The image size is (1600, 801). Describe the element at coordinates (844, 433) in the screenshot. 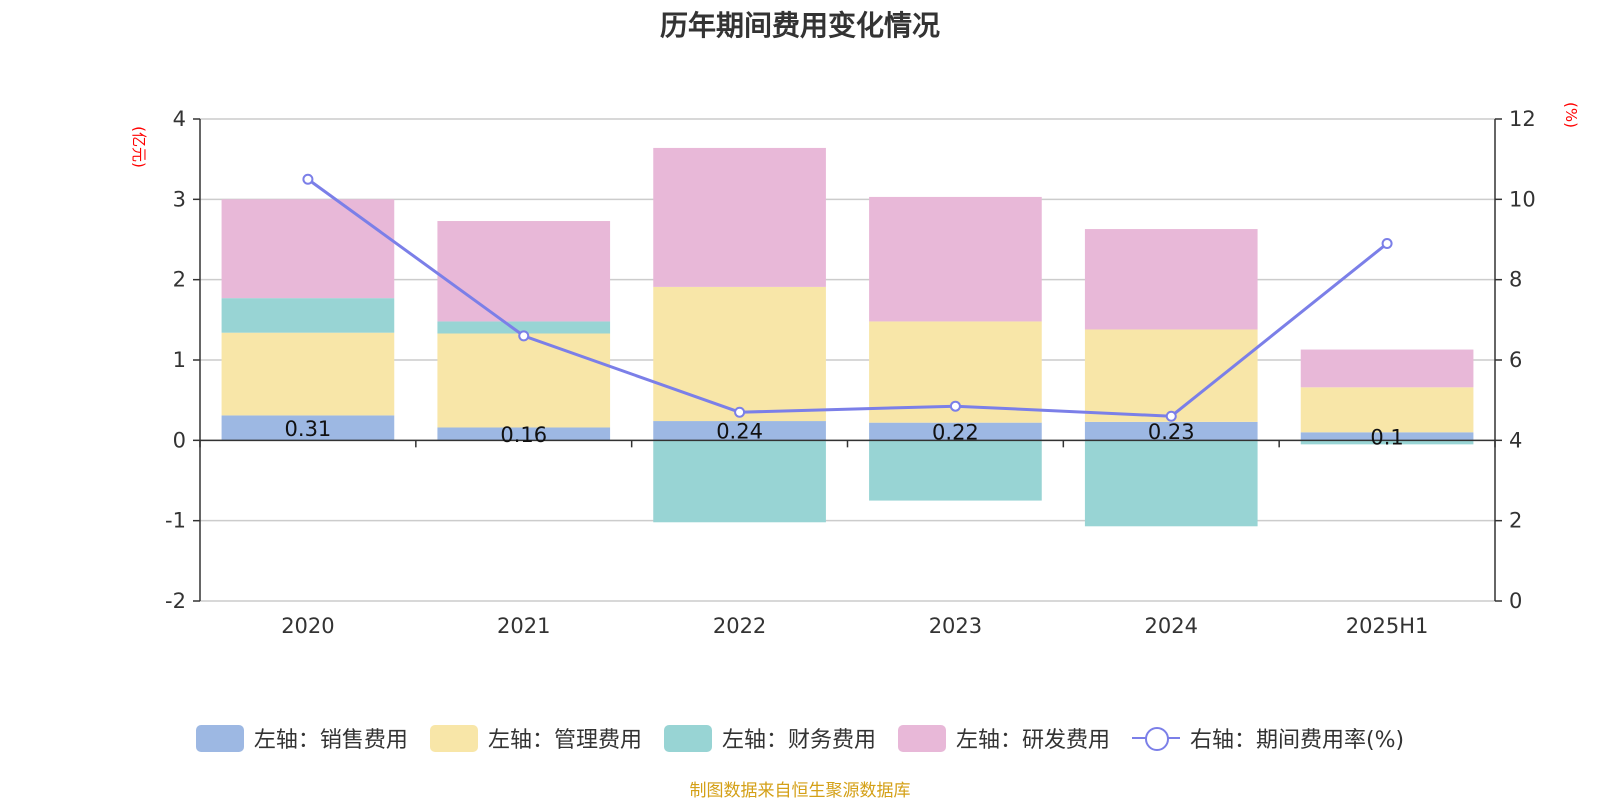

I see `data-labels: 0.31 0.16 0.24 0.22 0.23 0.1` at that location.